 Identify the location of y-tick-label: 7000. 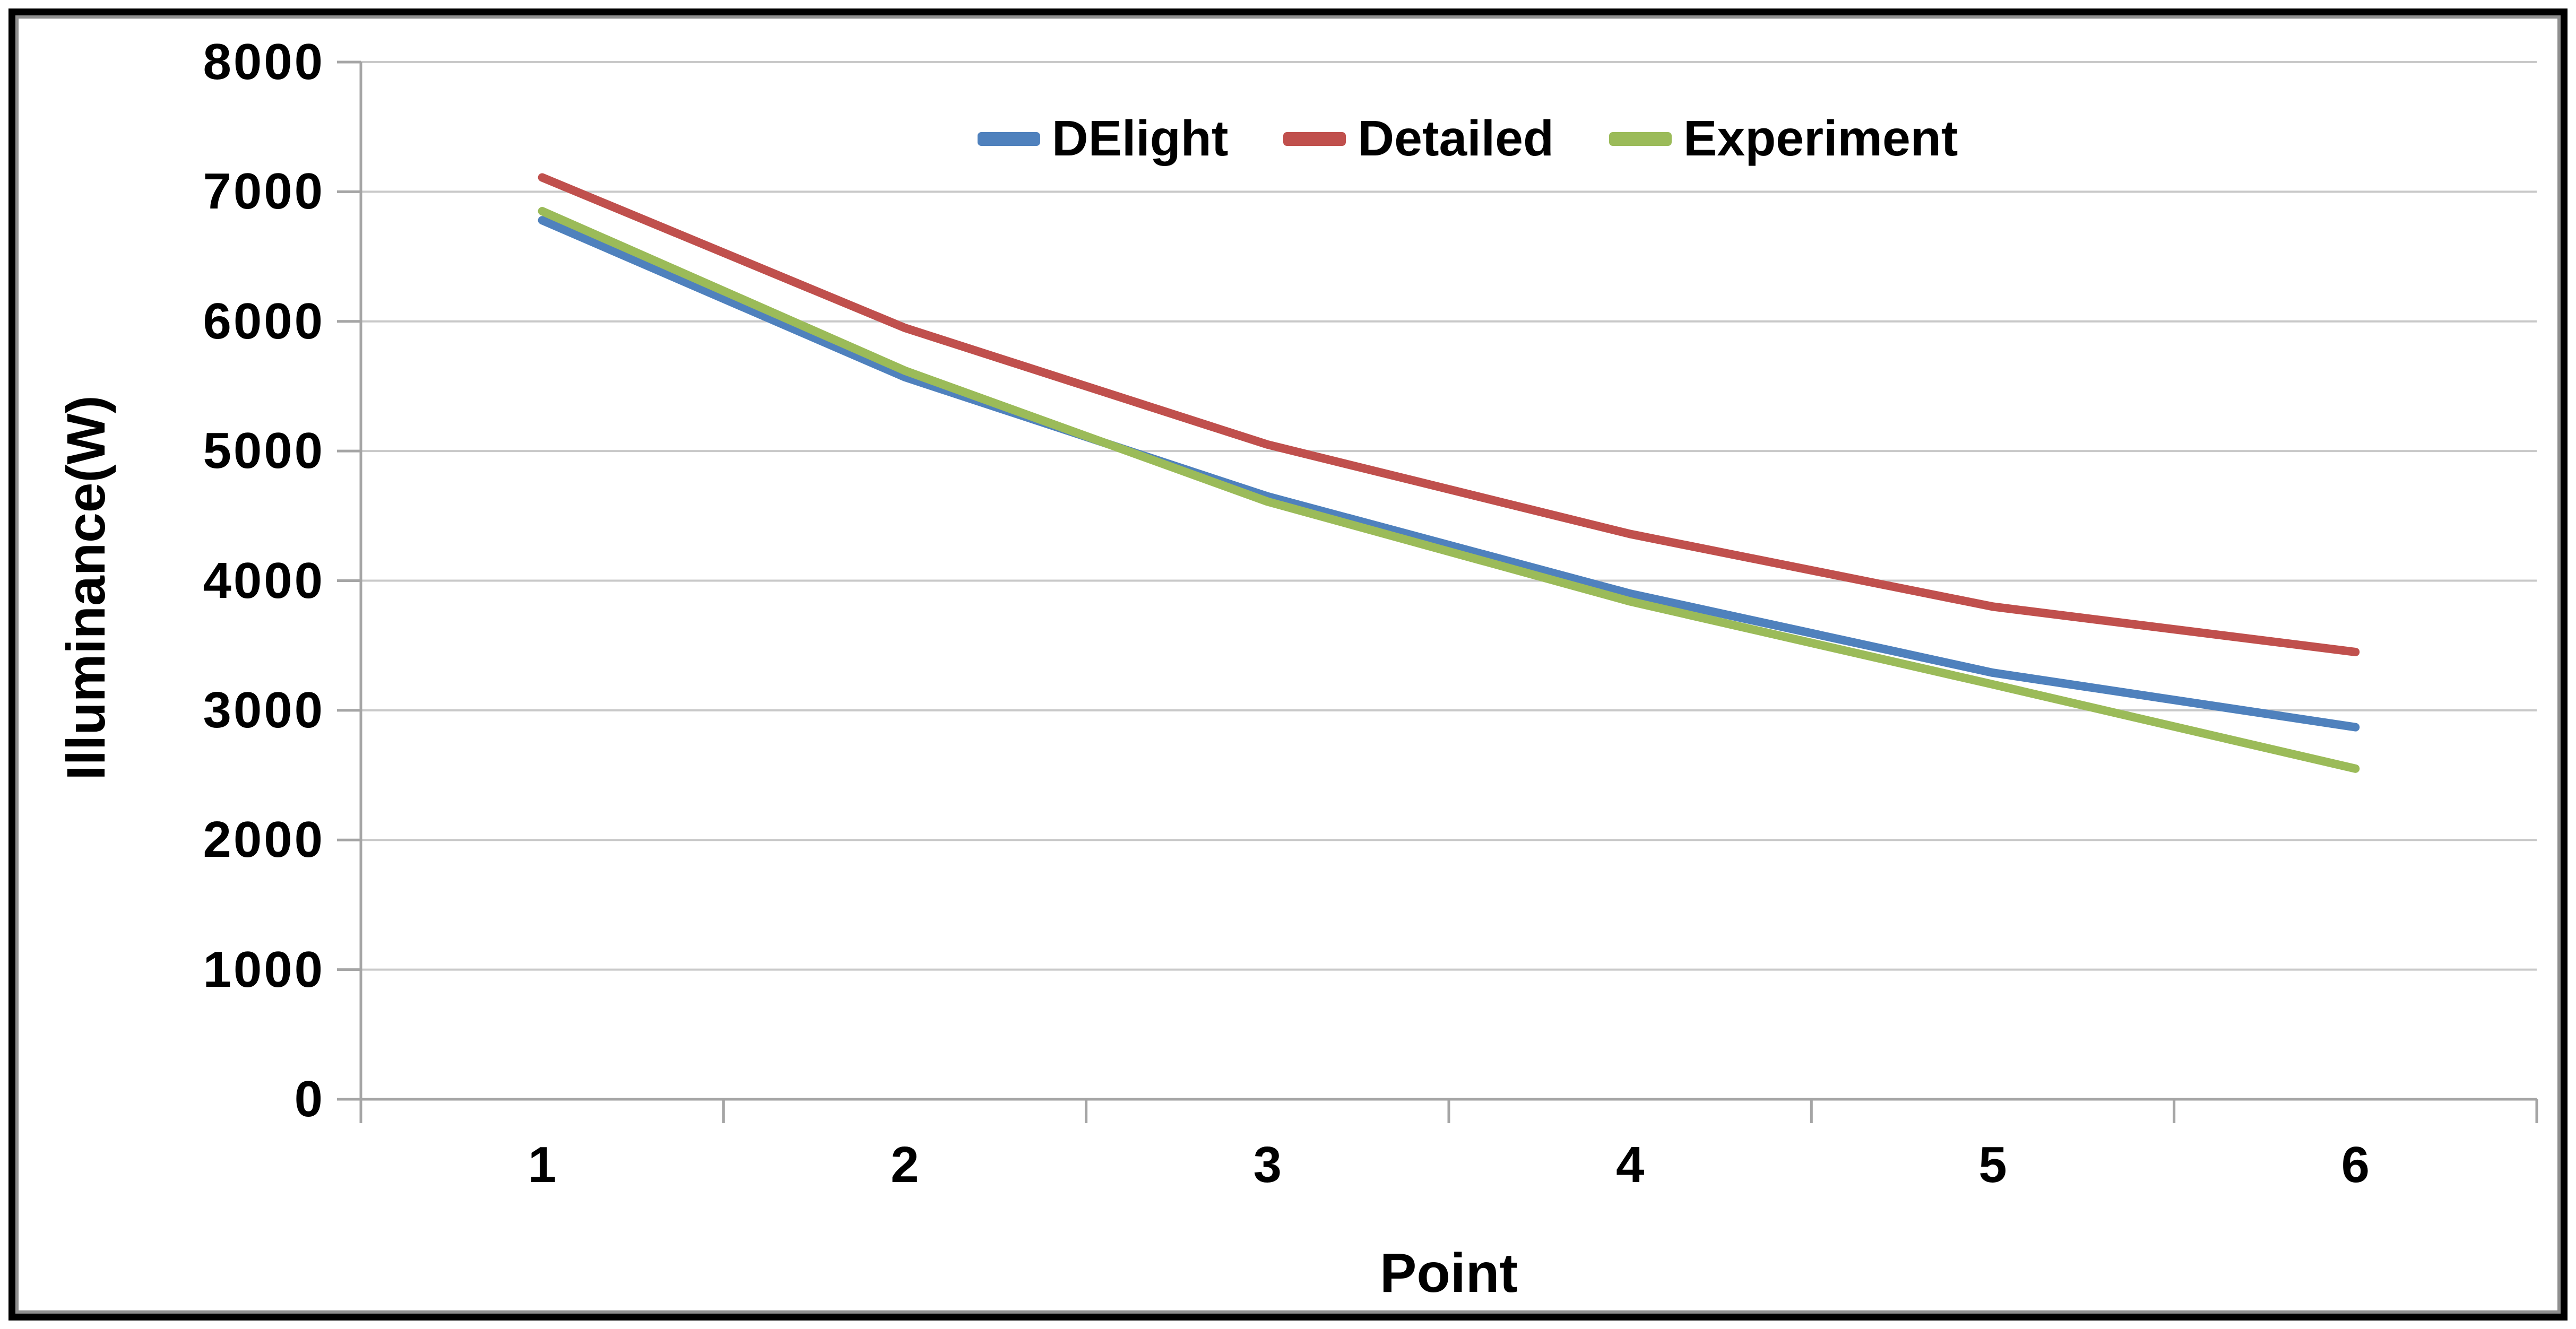
(264, 191).